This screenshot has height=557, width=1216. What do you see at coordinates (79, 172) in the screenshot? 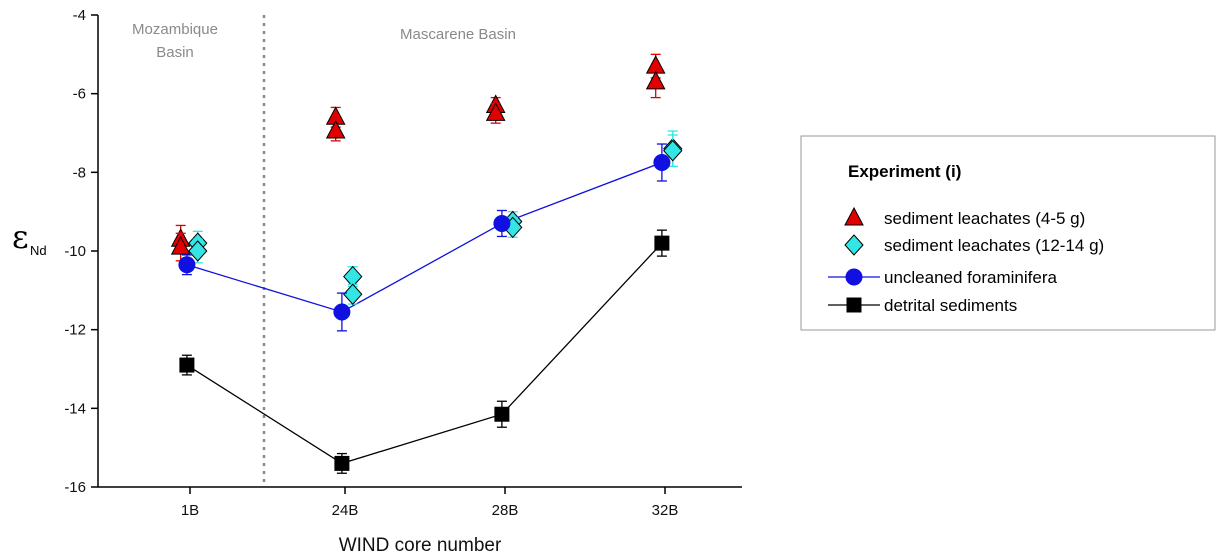
I see `y-tick-label: -8` at bounding box center [79, 172].